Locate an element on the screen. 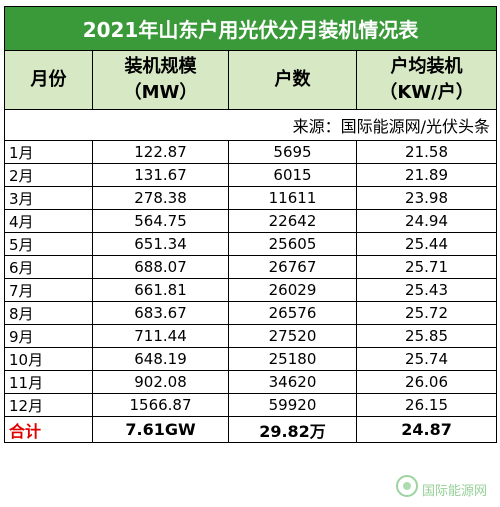 The height and width of the screenshot is (507, 500). table-row: 1月 122.87 5695 21.58 is located at coordinates (251, 152).